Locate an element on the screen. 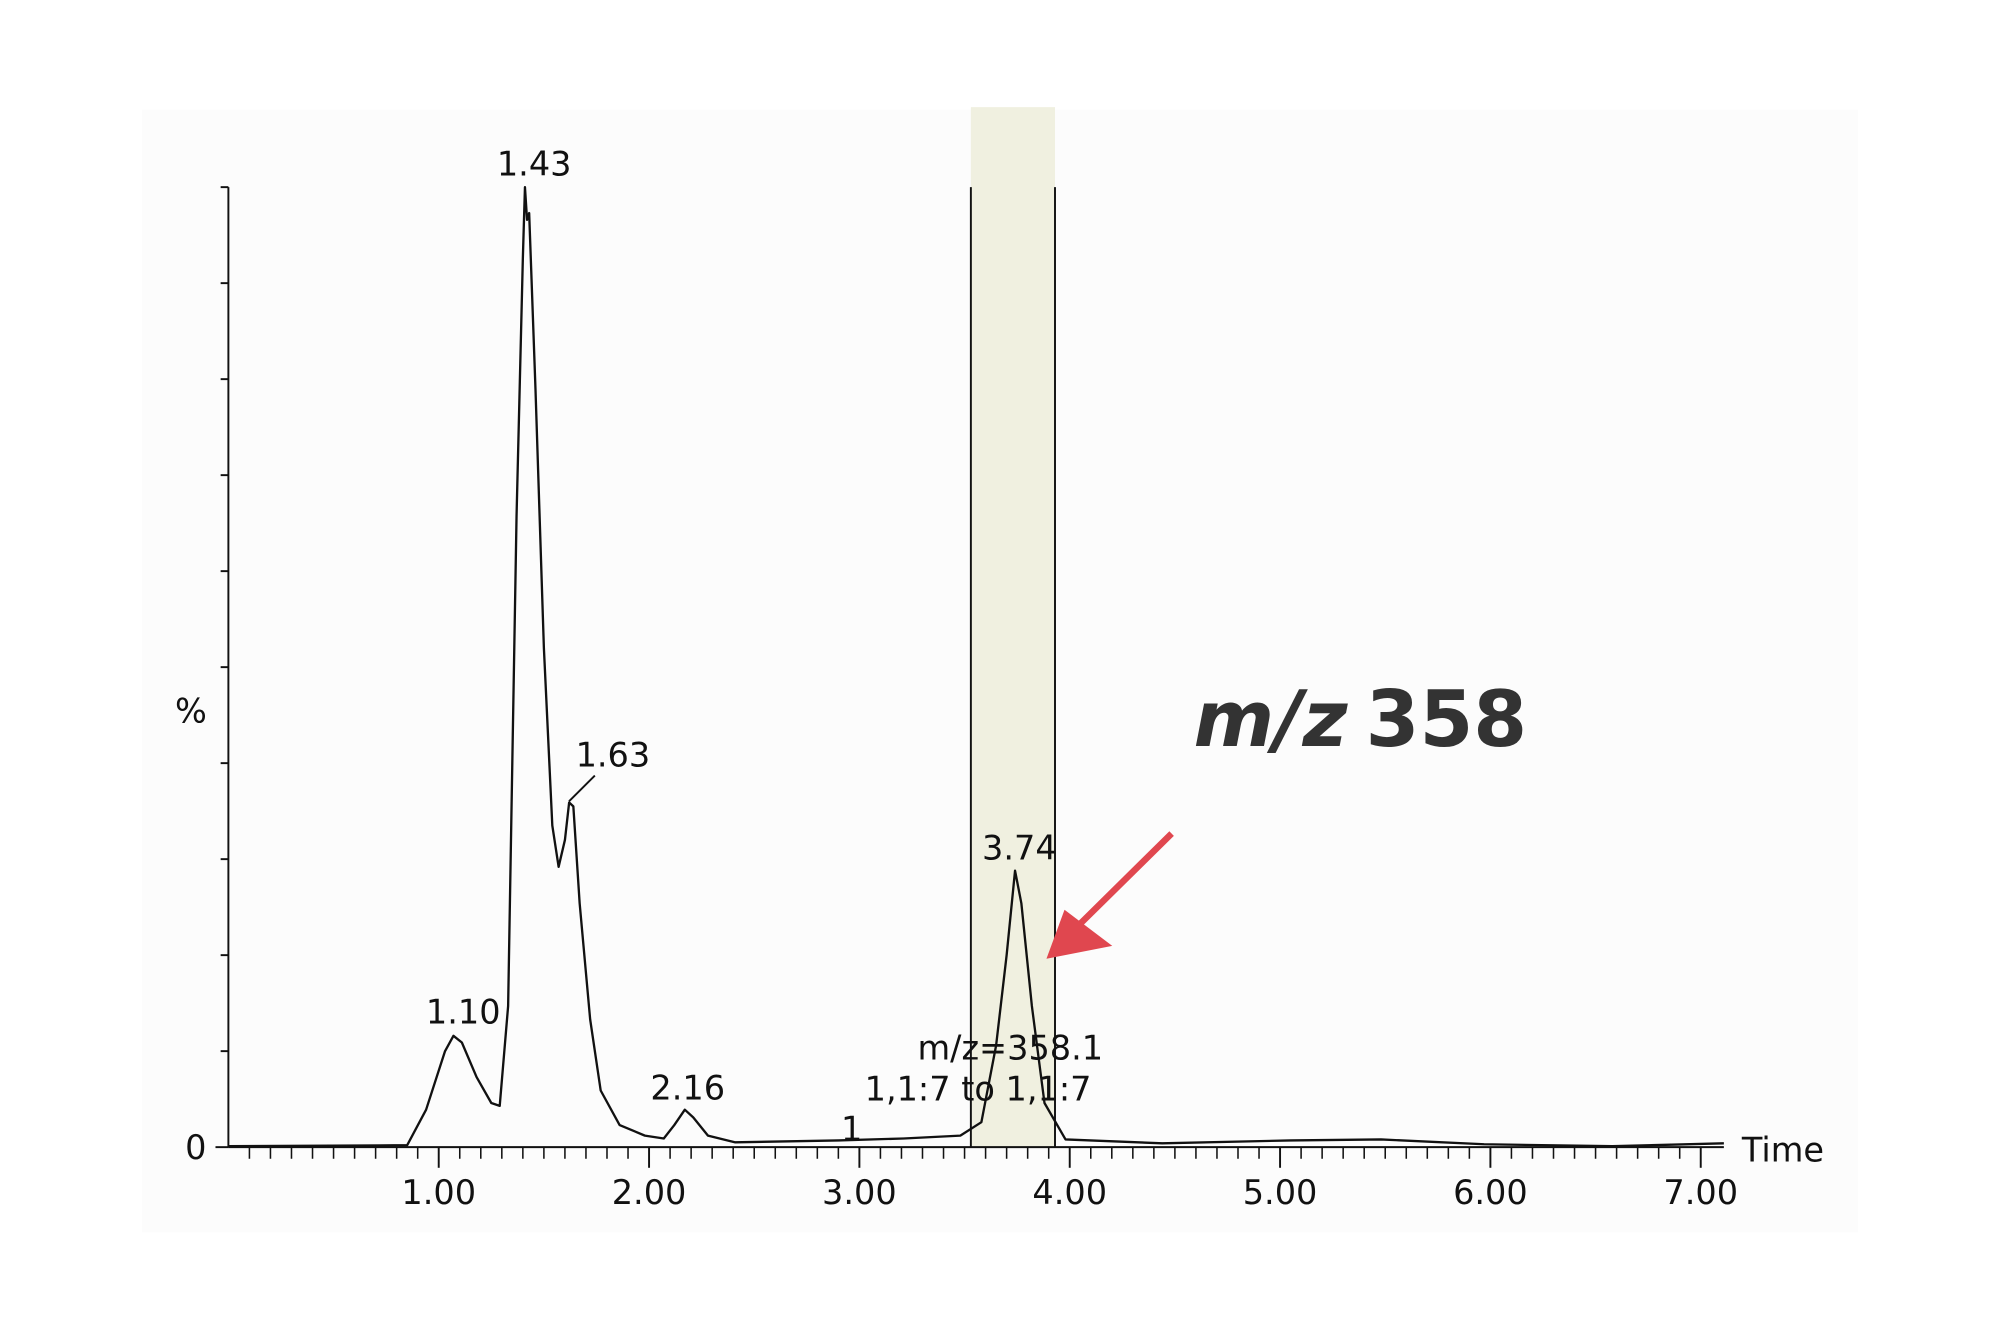  x-tick-label: 7.00 is located at coordinates (1700, 1192).